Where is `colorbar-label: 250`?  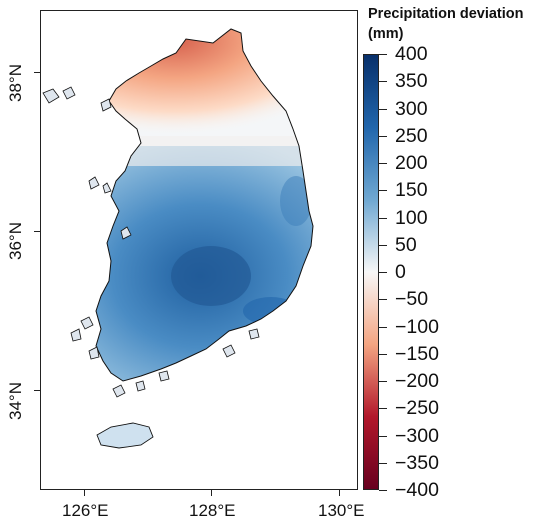
colorbar-label: 250 is located at coordinates (411, 136).